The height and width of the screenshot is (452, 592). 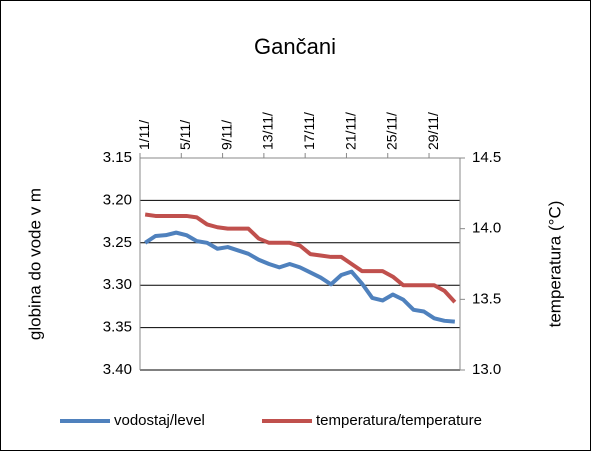 I want to click on y2-axis-label: temperatura (°C), so click(x=554, y=264).